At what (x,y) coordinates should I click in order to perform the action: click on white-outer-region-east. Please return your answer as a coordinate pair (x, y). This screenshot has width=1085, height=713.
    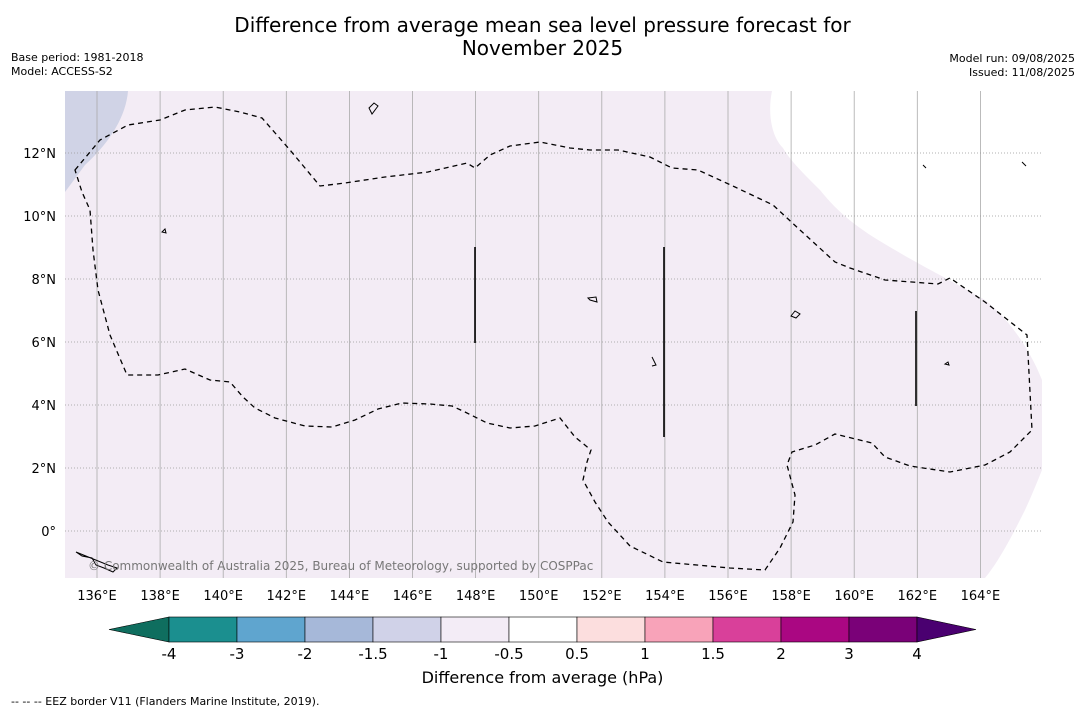
    Looking at the image, I should click on (906, 235).